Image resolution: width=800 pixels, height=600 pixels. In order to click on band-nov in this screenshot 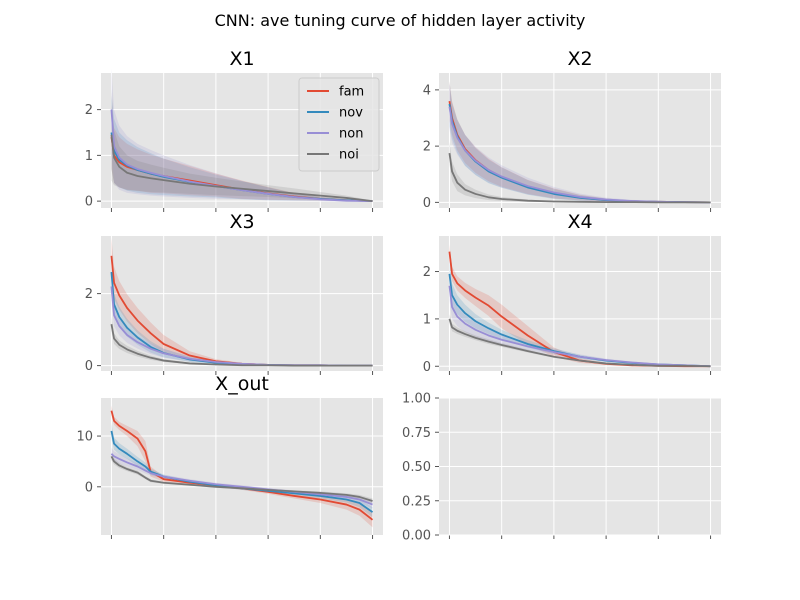, I will do `click(242, 148)`.